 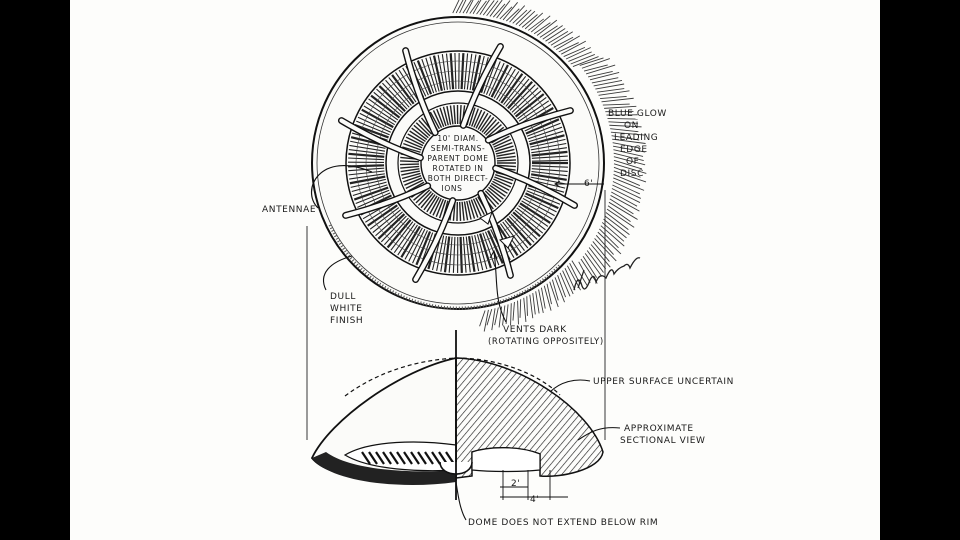 I want to click on side-section-view, so click(x=457, y=415).